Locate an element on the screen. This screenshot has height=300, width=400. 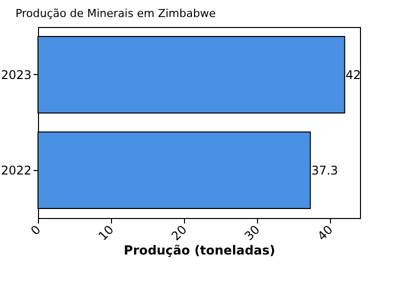
y-tick-label: 2023 is located at coordinates (16, 75).